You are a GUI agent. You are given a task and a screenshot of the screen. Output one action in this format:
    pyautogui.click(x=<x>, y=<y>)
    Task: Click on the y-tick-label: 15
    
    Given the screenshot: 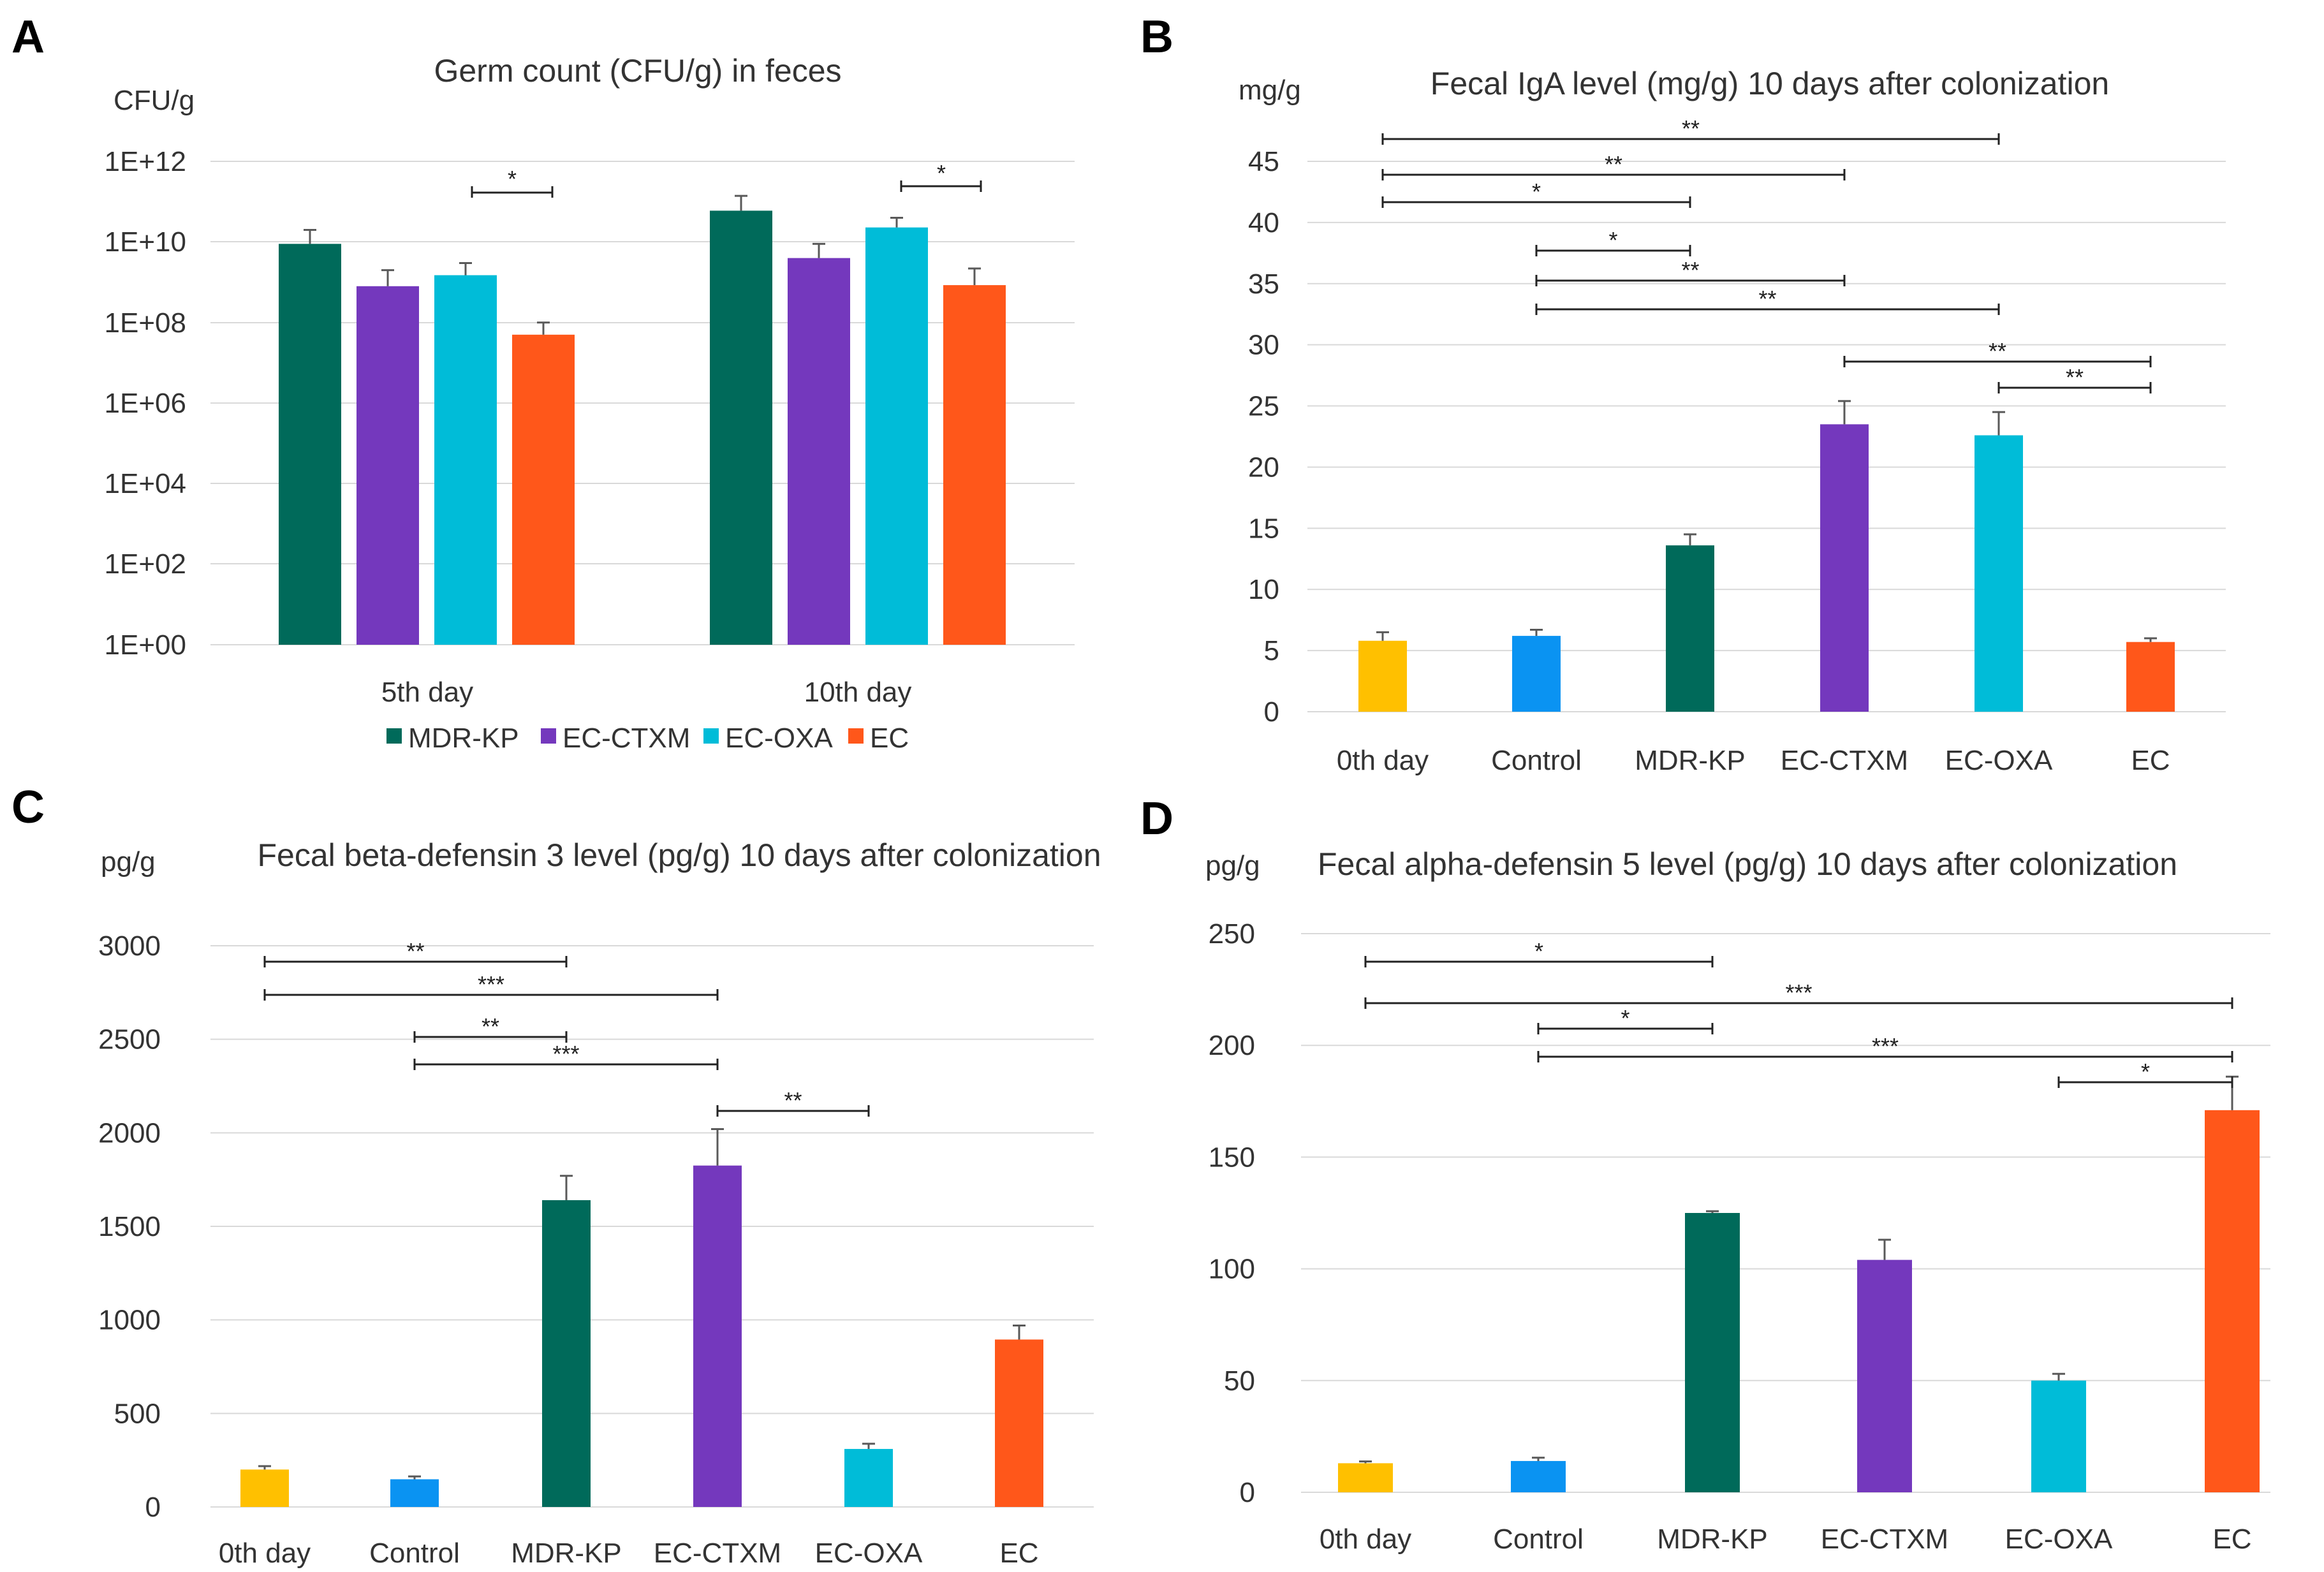 What is the action you would take?
    pyautogui.click(x=1264, y=528)
    